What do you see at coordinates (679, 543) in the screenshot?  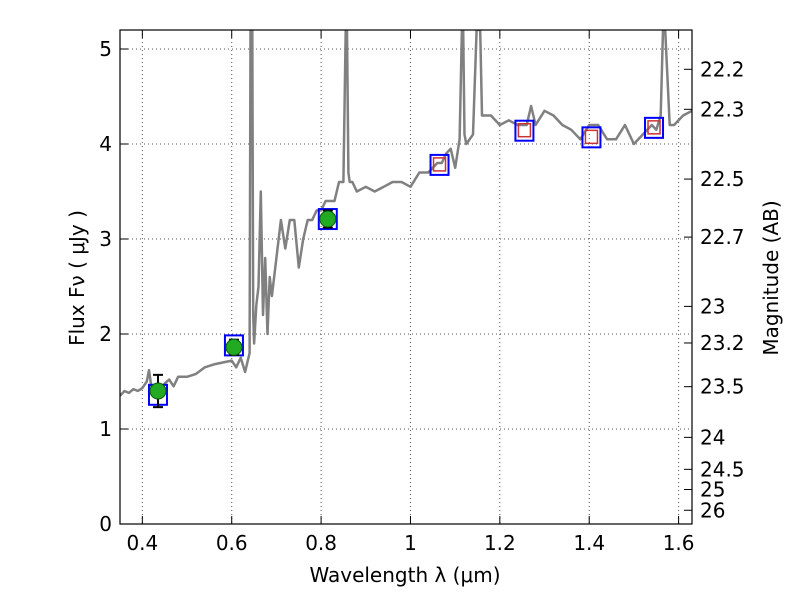 I see `x-tick-label: 1.6` at bounding box center [679, 543].